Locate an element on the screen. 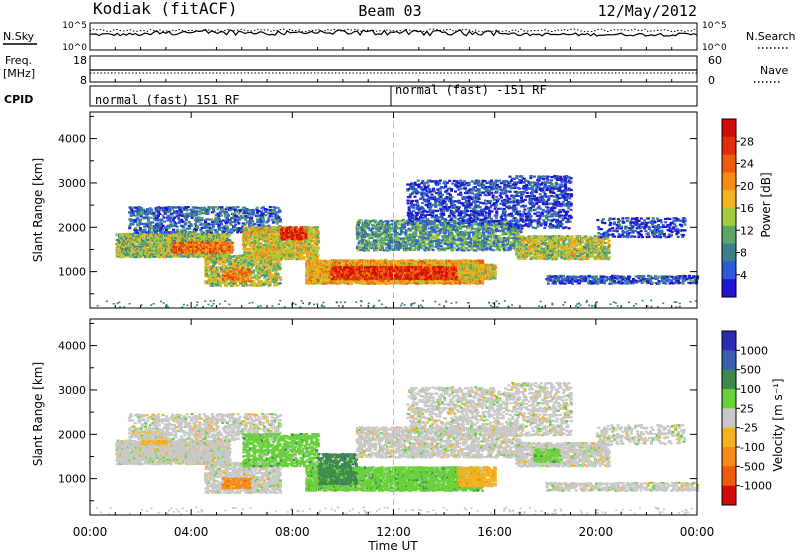 Image resolution: width=800 pixels, height=554 pixels. noise-panel-frame is located at coordinates (393, 36).